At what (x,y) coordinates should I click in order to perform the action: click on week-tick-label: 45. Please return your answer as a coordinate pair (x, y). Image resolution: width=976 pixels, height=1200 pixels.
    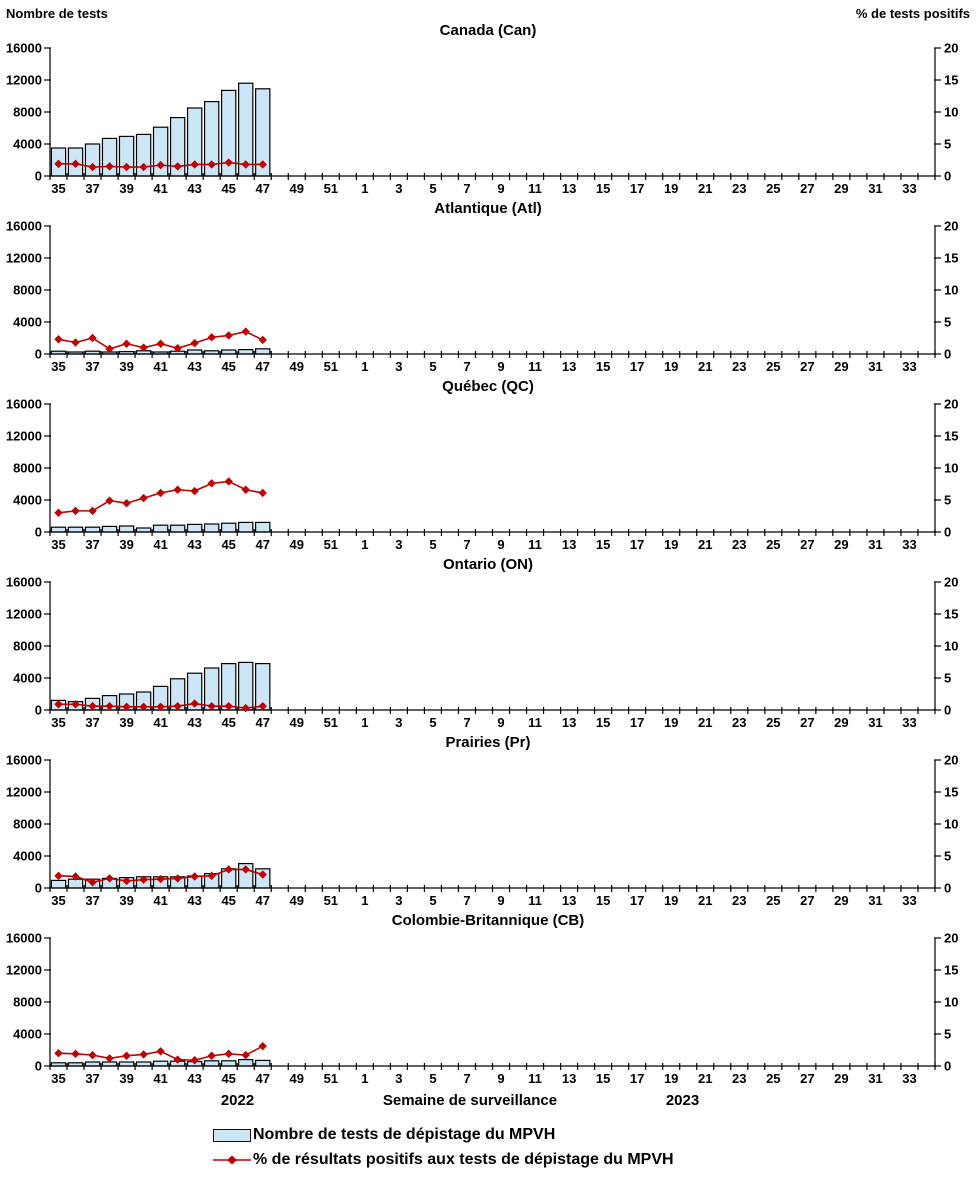
    Looking at the image, I should click on (228, 366).